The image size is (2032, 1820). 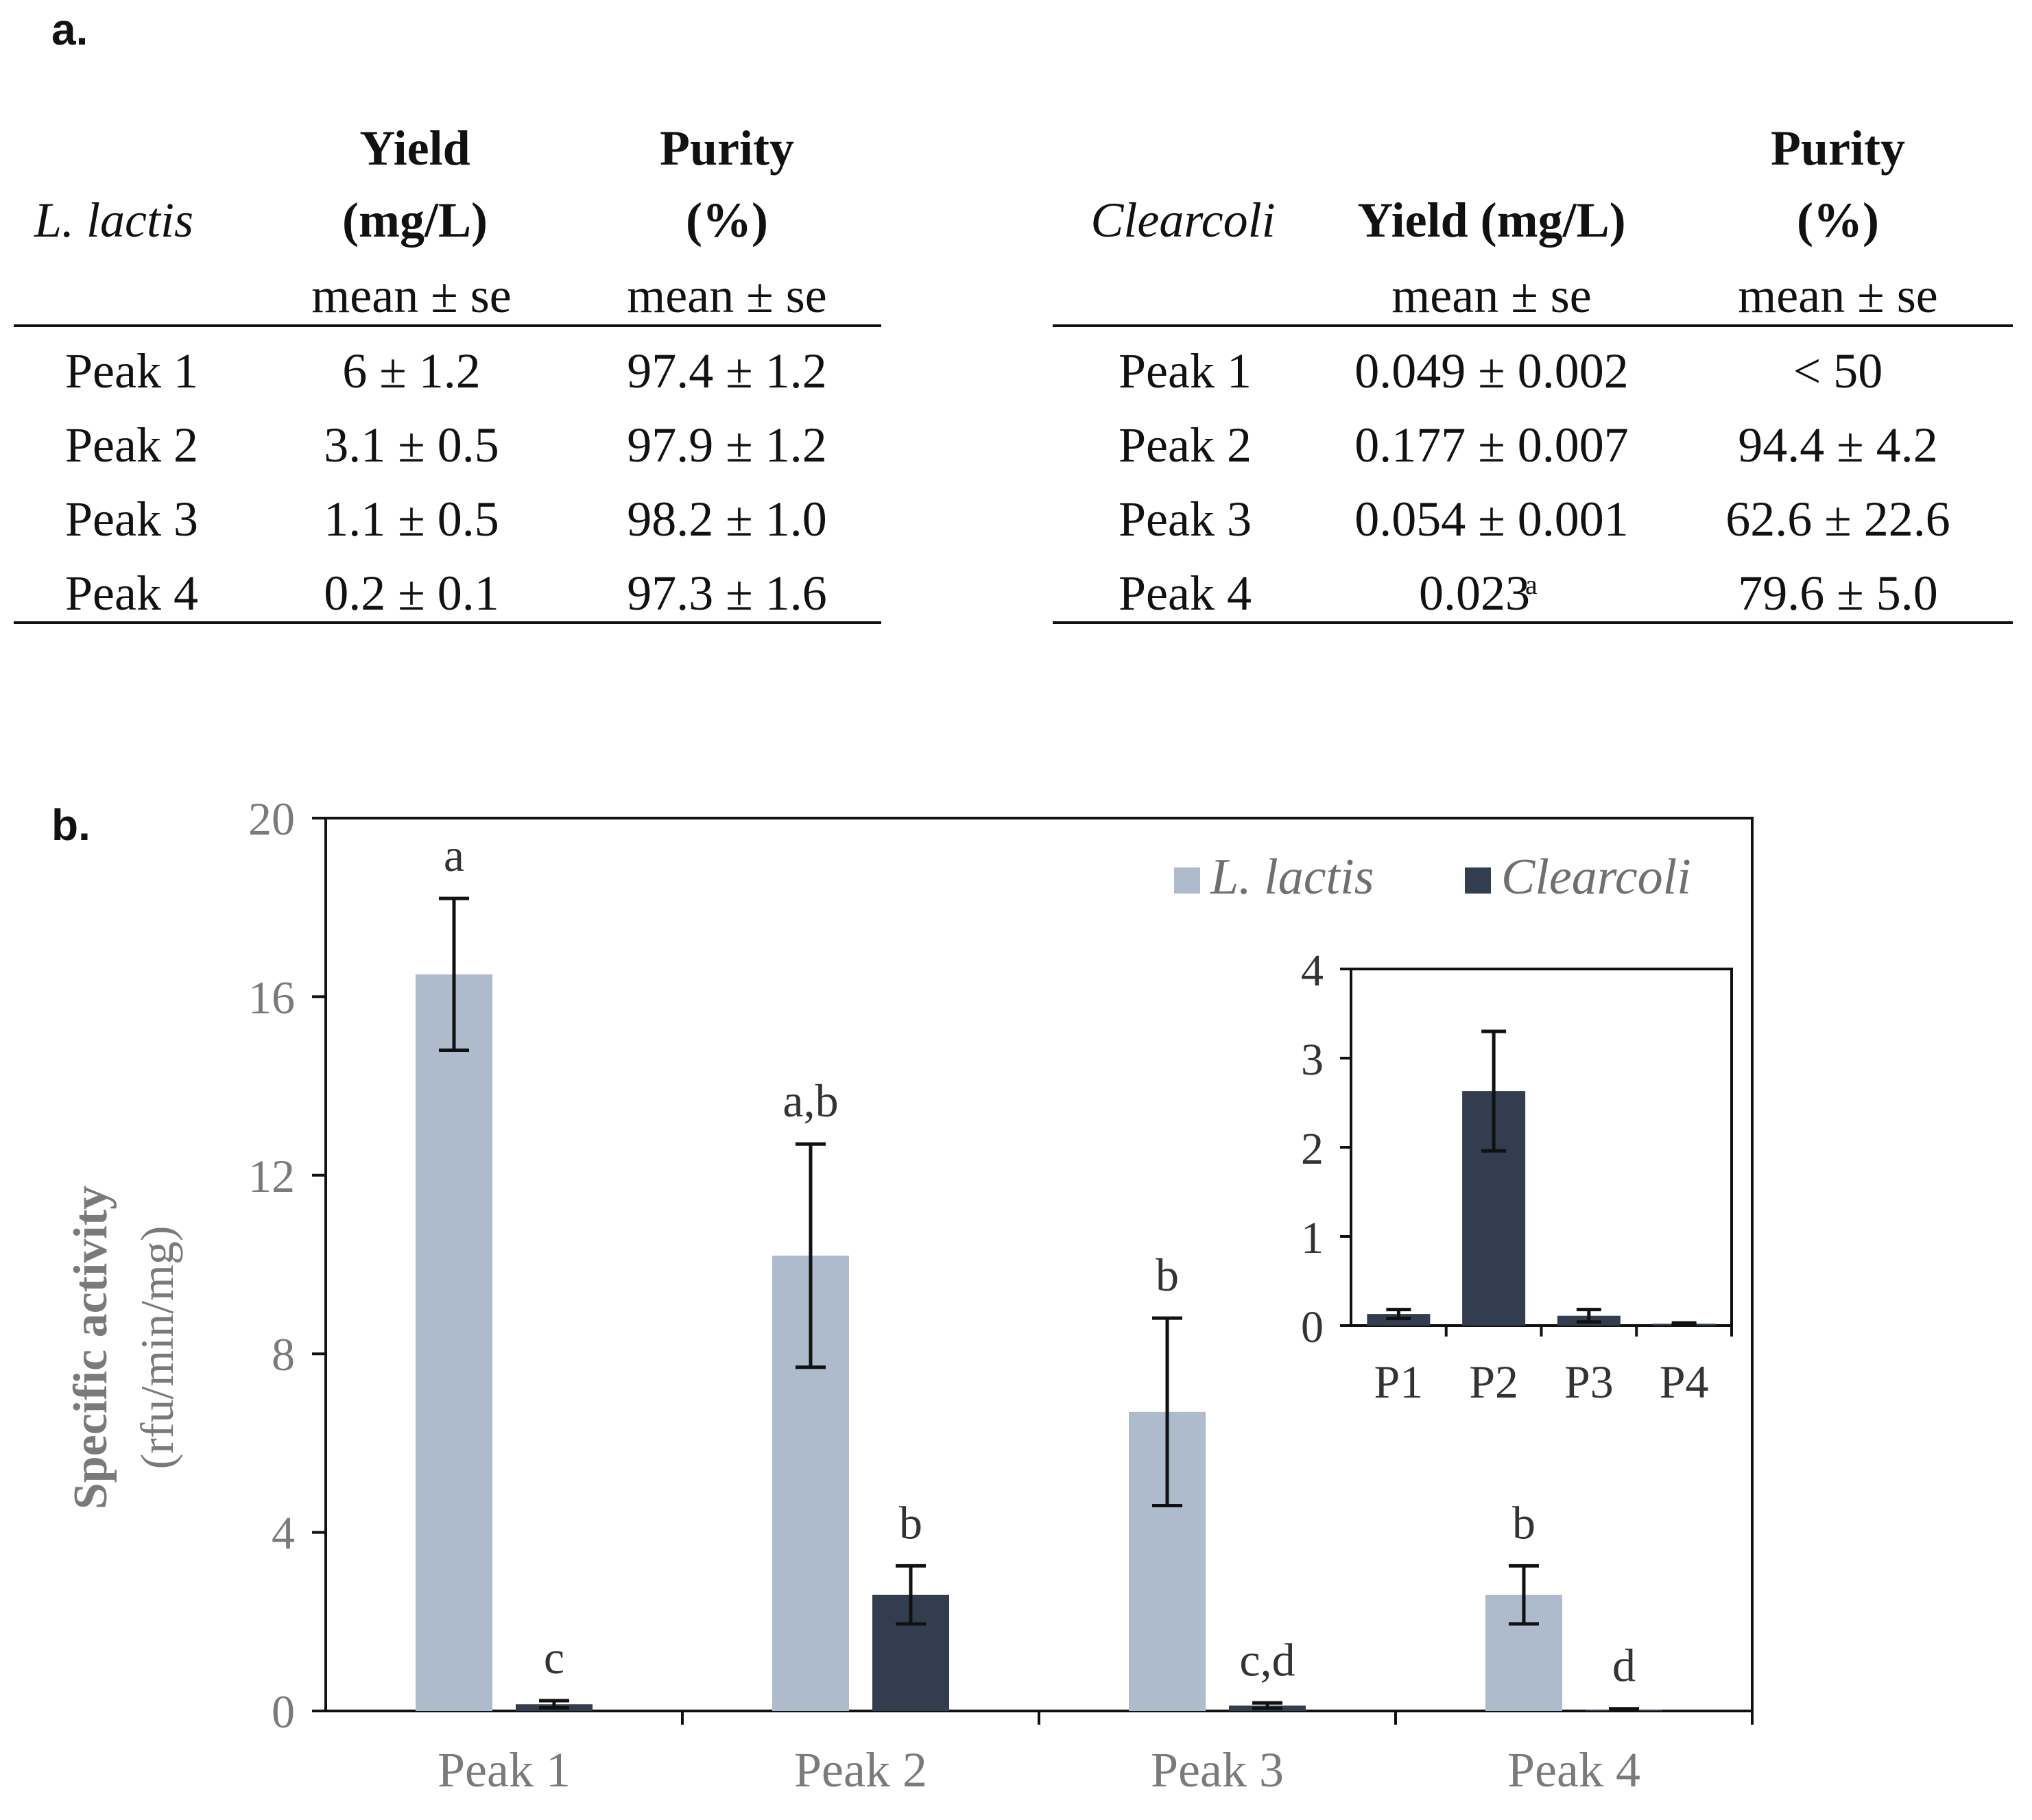 What do you see at coordinates (1312, 1238) in the screenshot?
I see `inset-y-tick-label-1: 1` at bounding box center [1312, 1238].